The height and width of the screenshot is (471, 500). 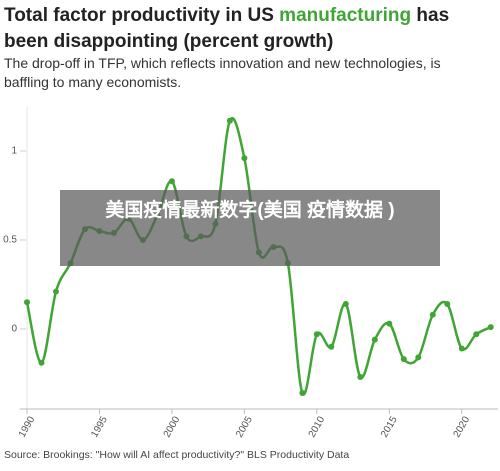 What do you see at coordinates (250, 228) in the screenshot?
I see `overlay-banner` at bounding box center [250, 228].